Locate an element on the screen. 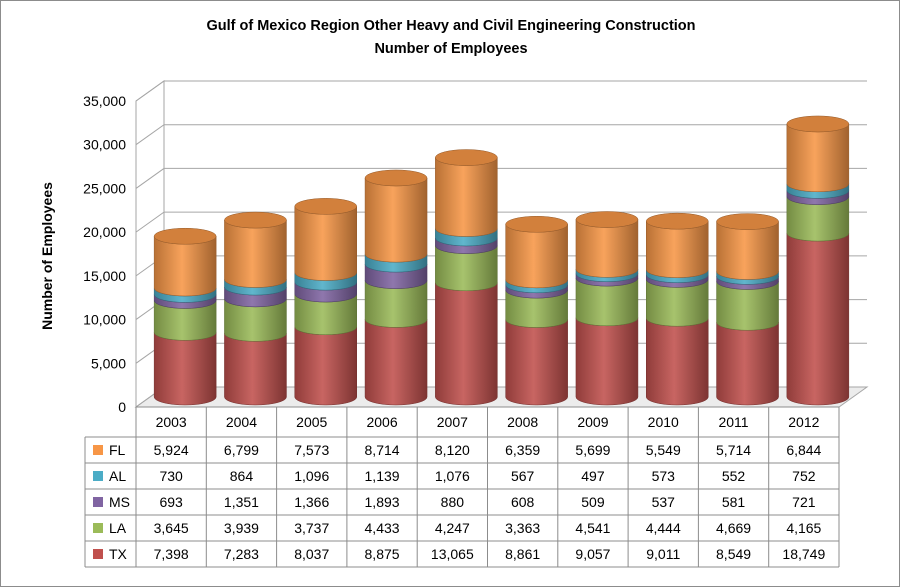  data-label-AL-2005: 1,096 is located at coordinates (311, 476).